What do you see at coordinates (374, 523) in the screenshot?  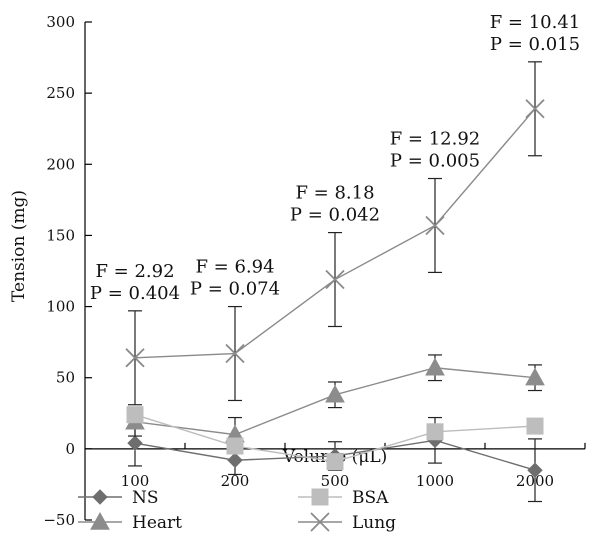 I see `legend-label: Lung` at bounding box center [374, 523].